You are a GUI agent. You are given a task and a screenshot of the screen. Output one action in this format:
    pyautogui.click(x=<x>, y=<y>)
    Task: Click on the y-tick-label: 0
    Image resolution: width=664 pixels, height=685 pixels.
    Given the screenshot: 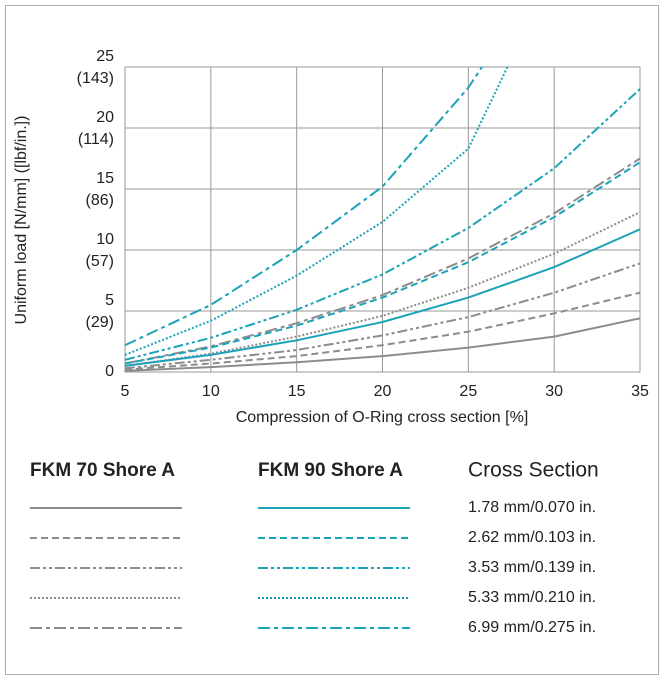 What is the action you would take?
    pyautogui.click(x=109, y=371)
    